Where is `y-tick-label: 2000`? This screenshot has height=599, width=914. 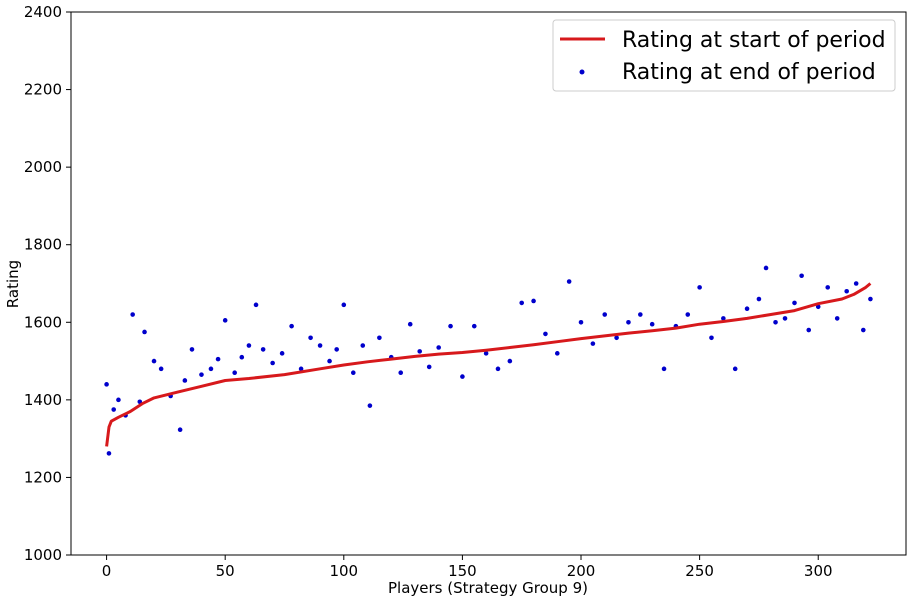
y-tick-label: 2000 is located at coordinates (43, 167).